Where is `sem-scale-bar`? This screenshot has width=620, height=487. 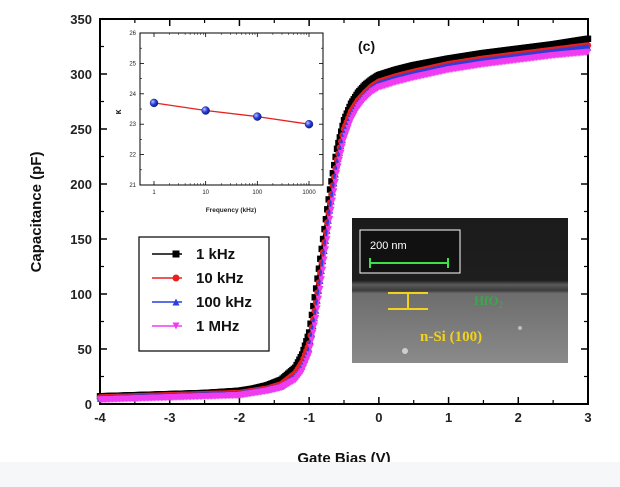
sem-scale-bar is located at coordinates (409, 263).